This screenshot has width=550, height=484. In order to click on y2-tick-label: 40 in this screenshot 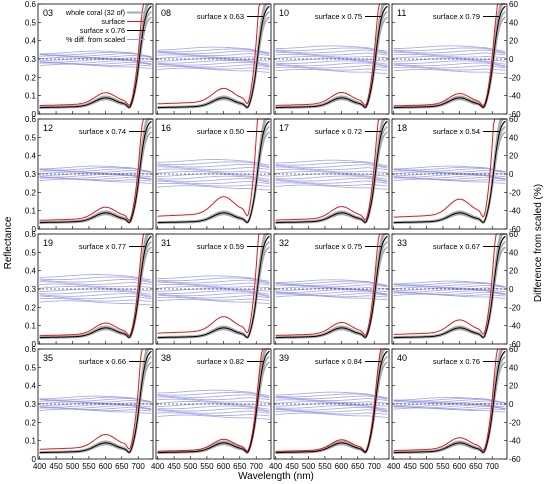, I will do `click(513, 252)`.